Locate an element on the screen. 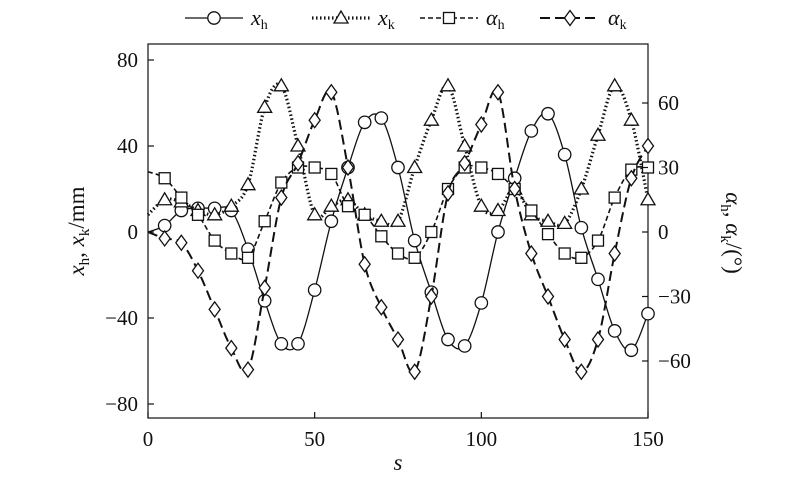 This screenshot has height=481, width=800. y-left-tick-label: 80 is located at coordinates (127, 60).